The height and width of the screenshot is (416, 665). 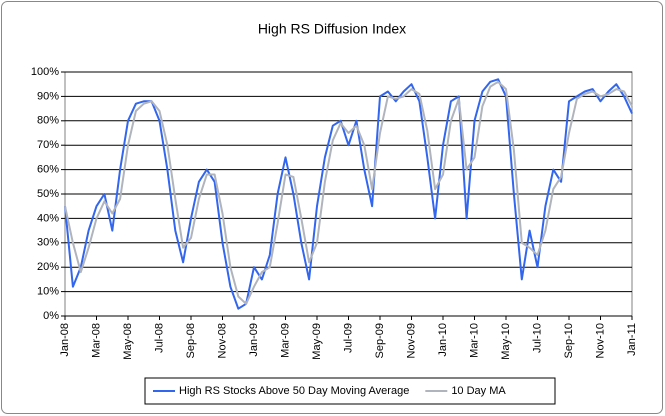 I want to click on y-tick-label: 0%, so click(x=51, y=316).